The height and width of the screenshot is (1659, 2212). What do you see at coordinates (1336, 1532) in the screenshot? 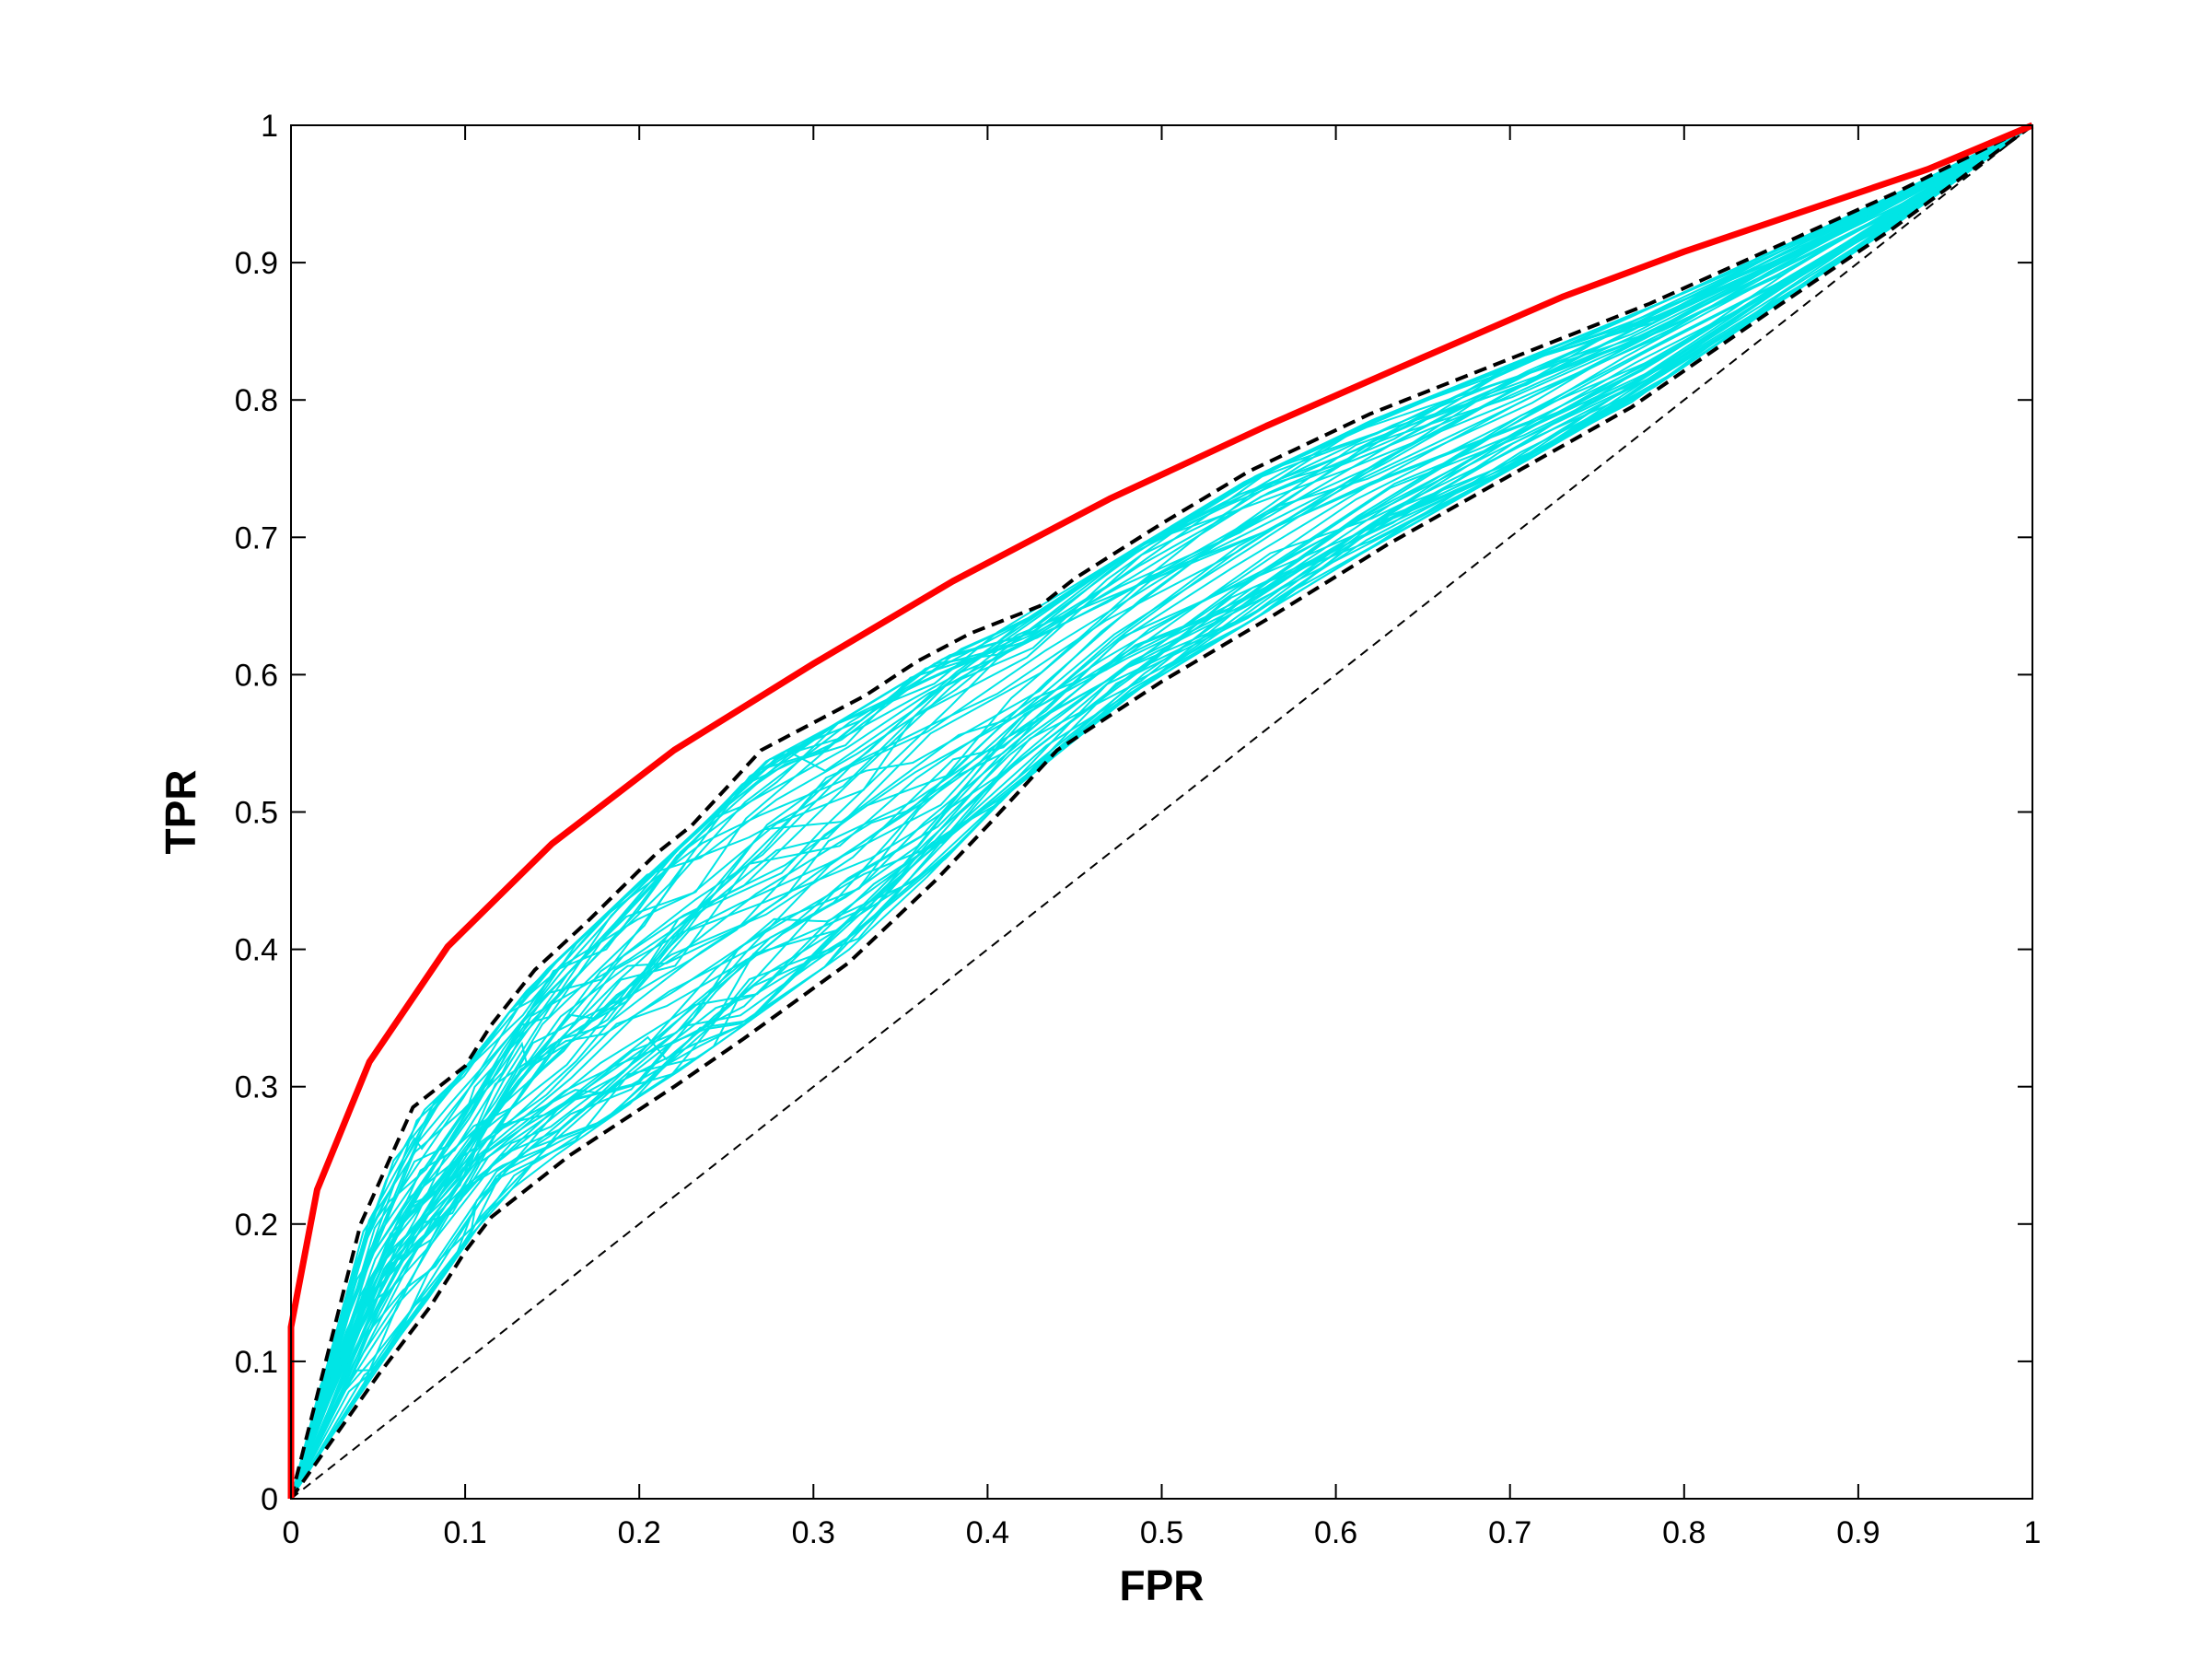
I see `x-tick-label: 0.6` at bounding box center [1336, 1532].